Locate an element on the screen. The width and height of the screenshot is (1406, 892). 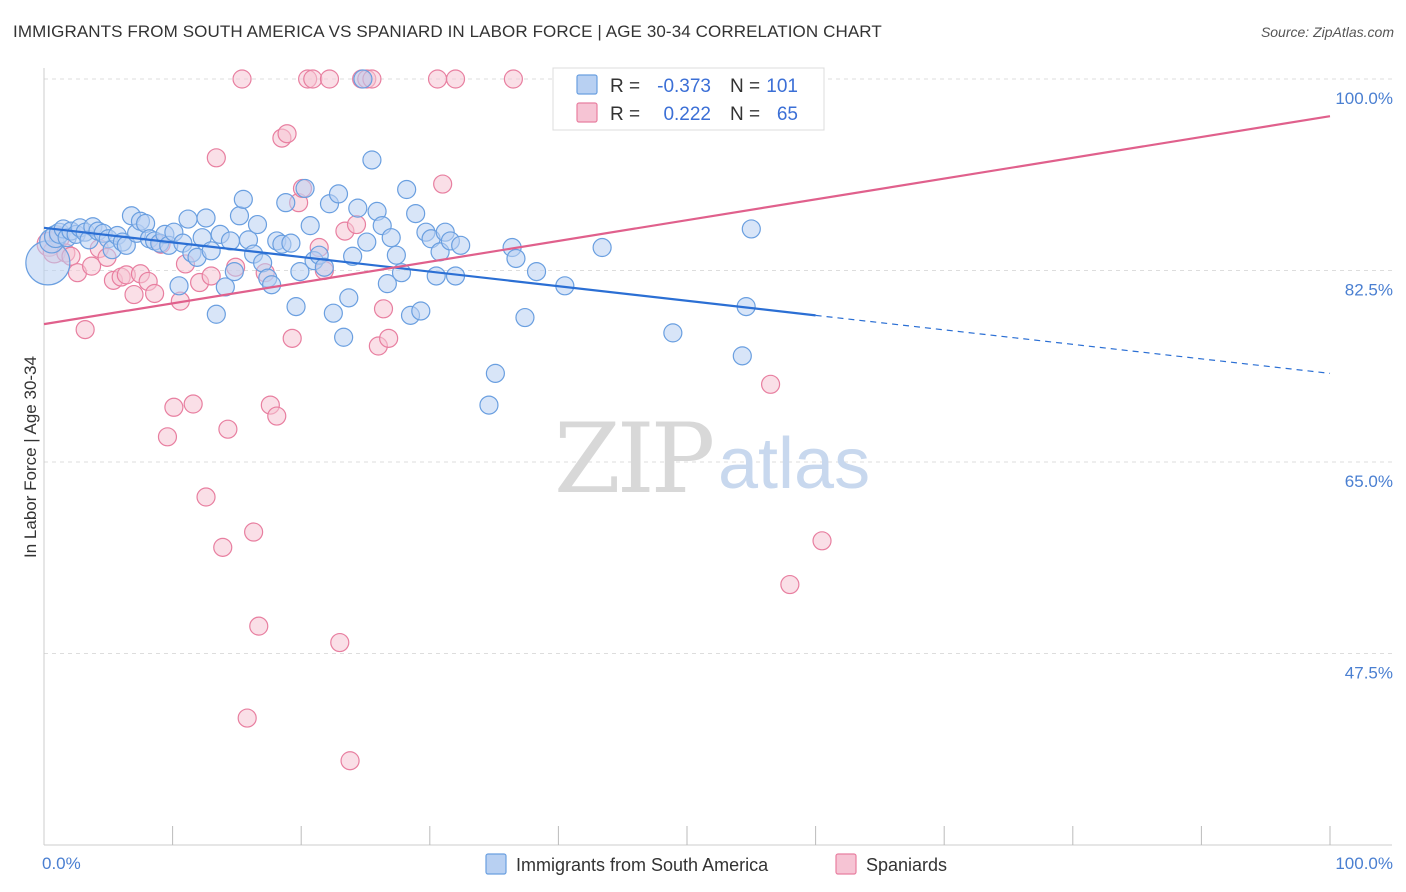
trend-line-south-america is located at coordinates (429, 271).